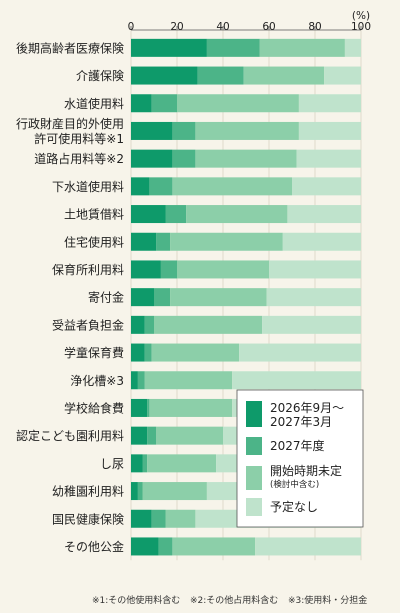 Image resolution: width=400 pixels, height=613 pixels. I want to click on legend-label: 予定なし, so click(294, 506).